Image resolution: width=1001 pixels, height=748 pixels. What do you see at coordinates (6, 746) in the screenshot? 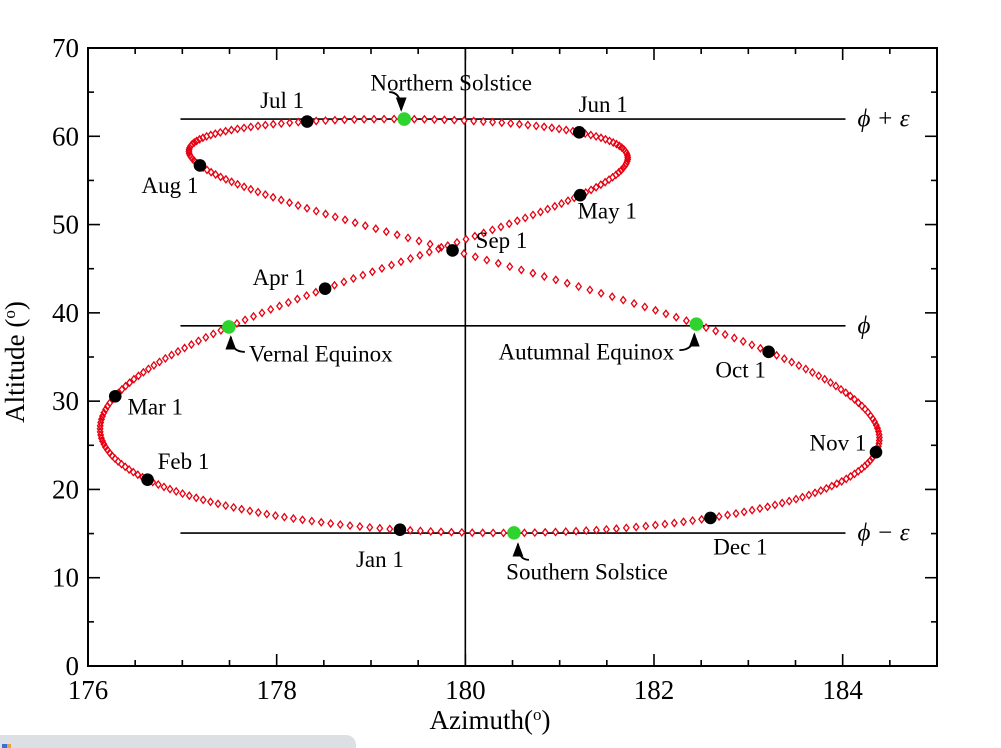
I see `favicon-fragment-icon` at bounding box center [6, 746].